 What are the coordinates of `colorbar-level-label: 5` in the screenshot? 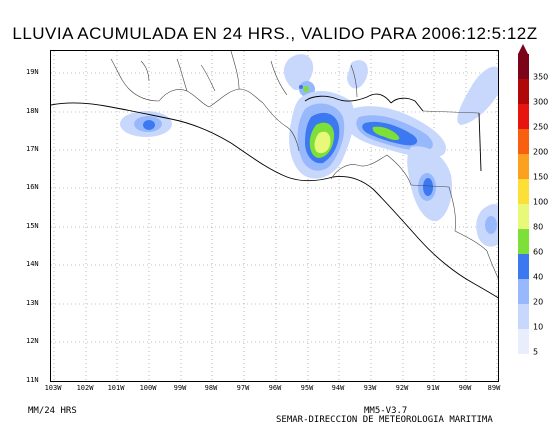 It's located at (536, 352).